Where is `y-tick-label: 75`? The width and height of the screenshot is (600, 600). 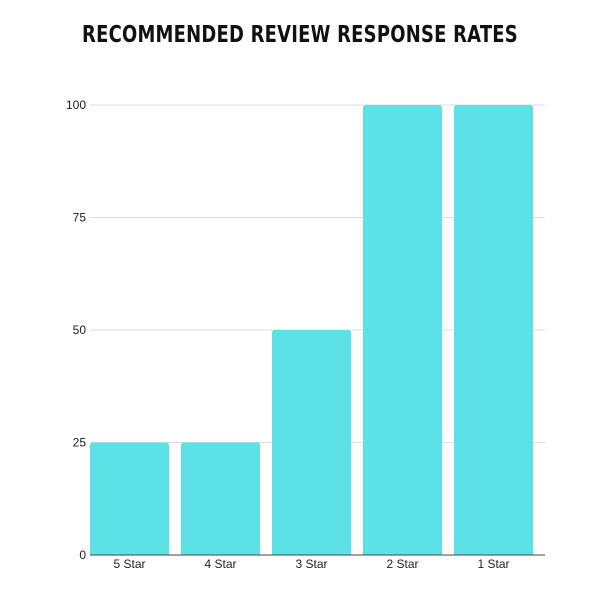
y-tick-label: 75 is located at coordinates (80, 218).